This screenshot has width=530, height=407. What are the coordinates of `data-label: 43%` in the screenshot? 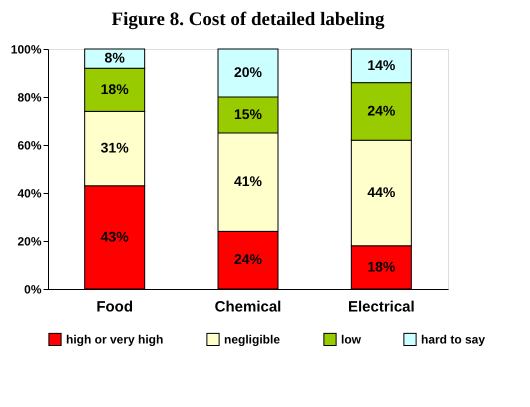 It's located at (115, 236).